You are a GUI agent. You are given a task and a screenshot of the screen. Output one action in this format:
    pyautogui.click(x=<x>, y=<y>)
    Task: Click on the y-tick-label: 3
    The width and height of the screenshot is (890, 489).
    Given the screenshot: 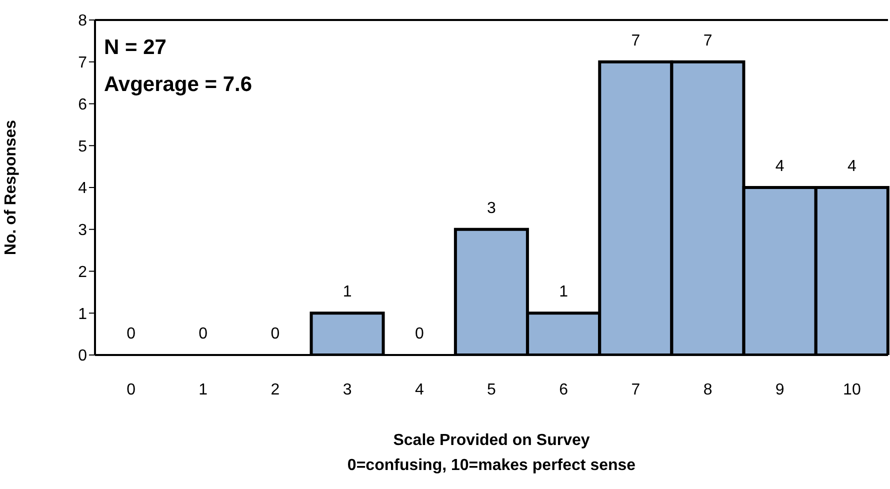 What is the action you would take?
    pyautogui.click(x=83, y=231)
    